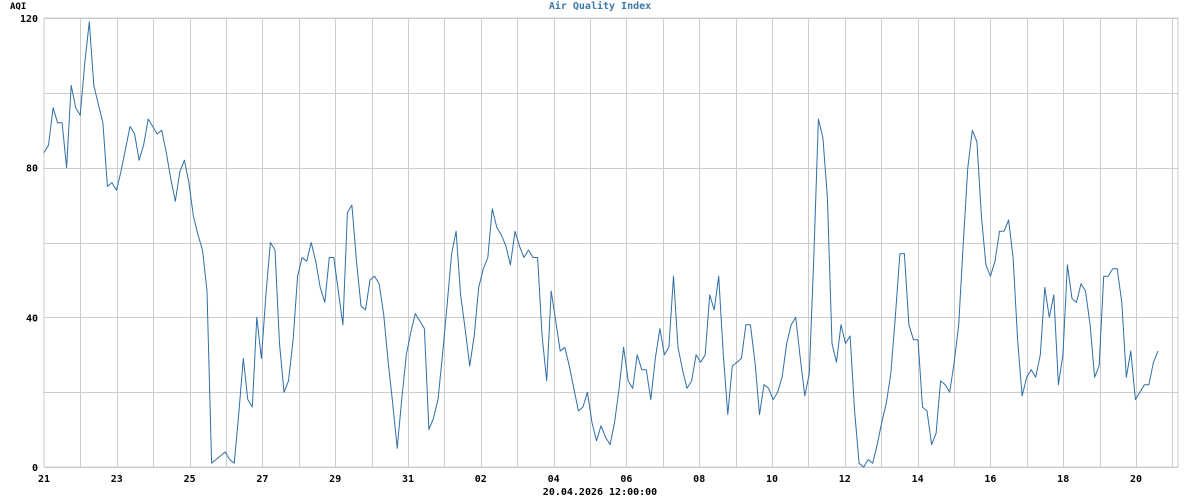 This screenshot has height=500, width=1200. What do you see at coordinates (408, 479) in the screenshot?
I see `x-tick-label: 31` at bounding box center [408, 479].